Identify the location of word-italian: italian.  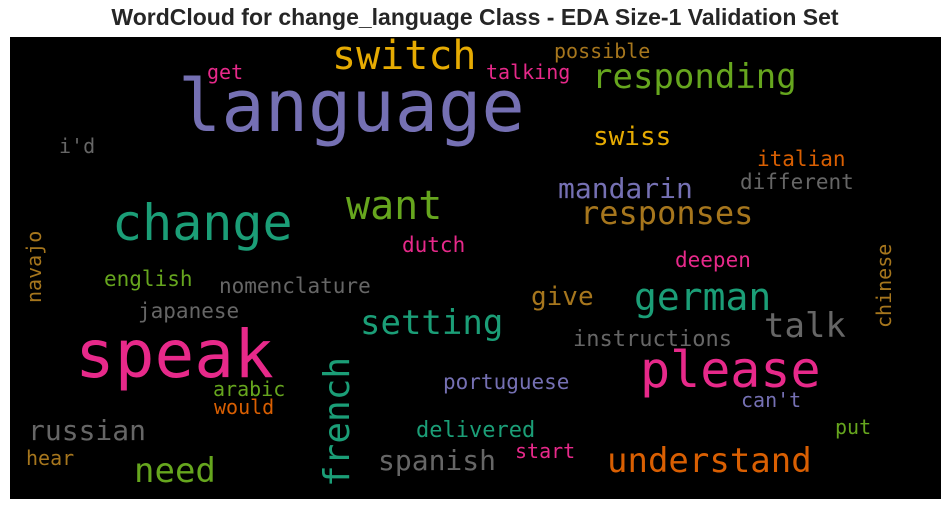
(801, 159).